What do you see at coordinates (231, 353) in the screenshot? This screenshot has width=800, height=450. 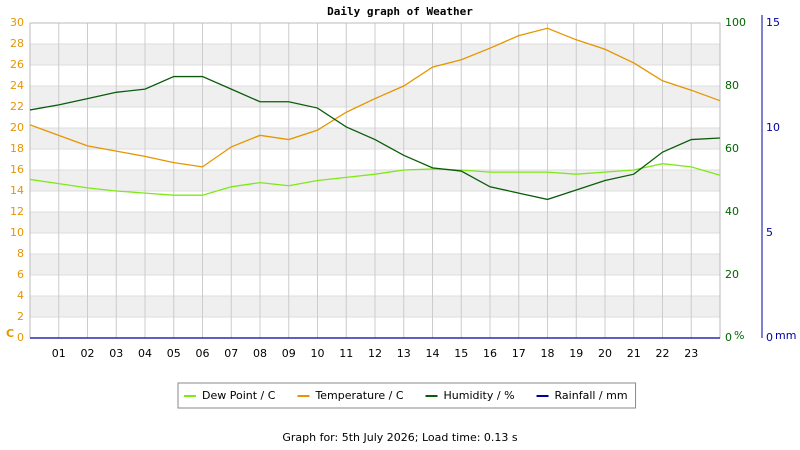 I see `x-tick-label: 07` at bounding box center [231, 353].